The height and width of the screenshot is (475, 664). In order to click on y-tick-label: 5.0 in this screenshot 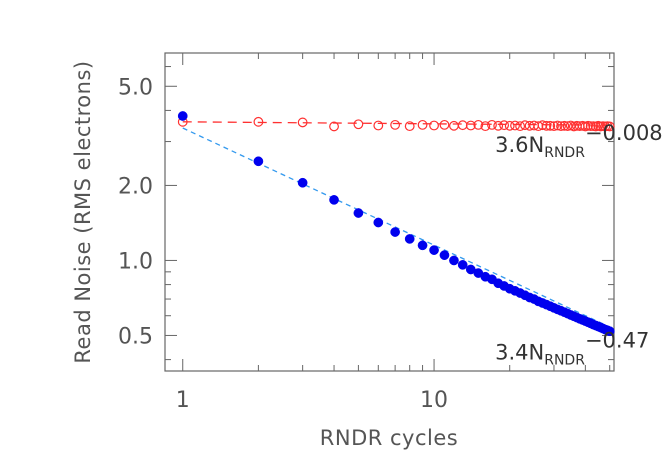, I will do `click(135, 87)`.